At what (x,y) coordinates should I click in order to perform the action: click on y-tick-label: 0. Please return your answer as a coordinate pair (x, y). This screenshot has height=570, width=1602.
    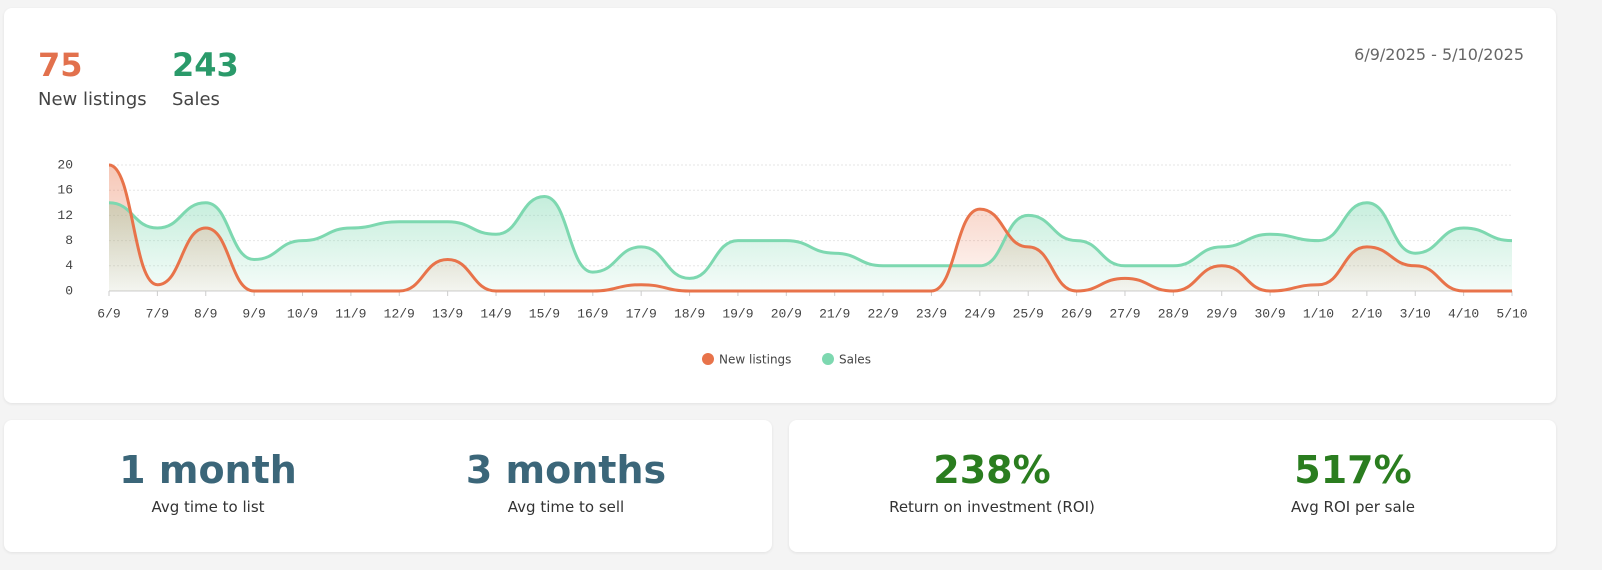
    Looking at the image, I should click on (69, 290).